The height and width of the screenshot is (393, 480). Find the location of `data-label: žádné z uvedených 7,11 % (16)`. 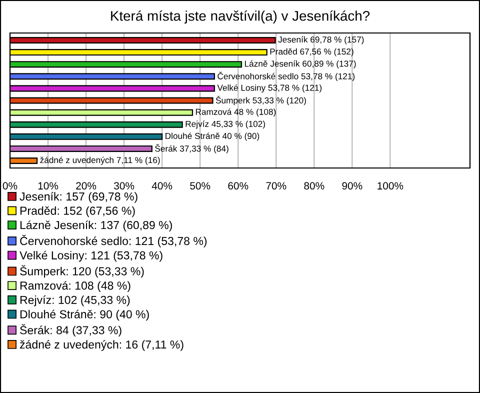

data-label: žádné z uvedených 7,11 % (16) is located at coordinates (100, 160).